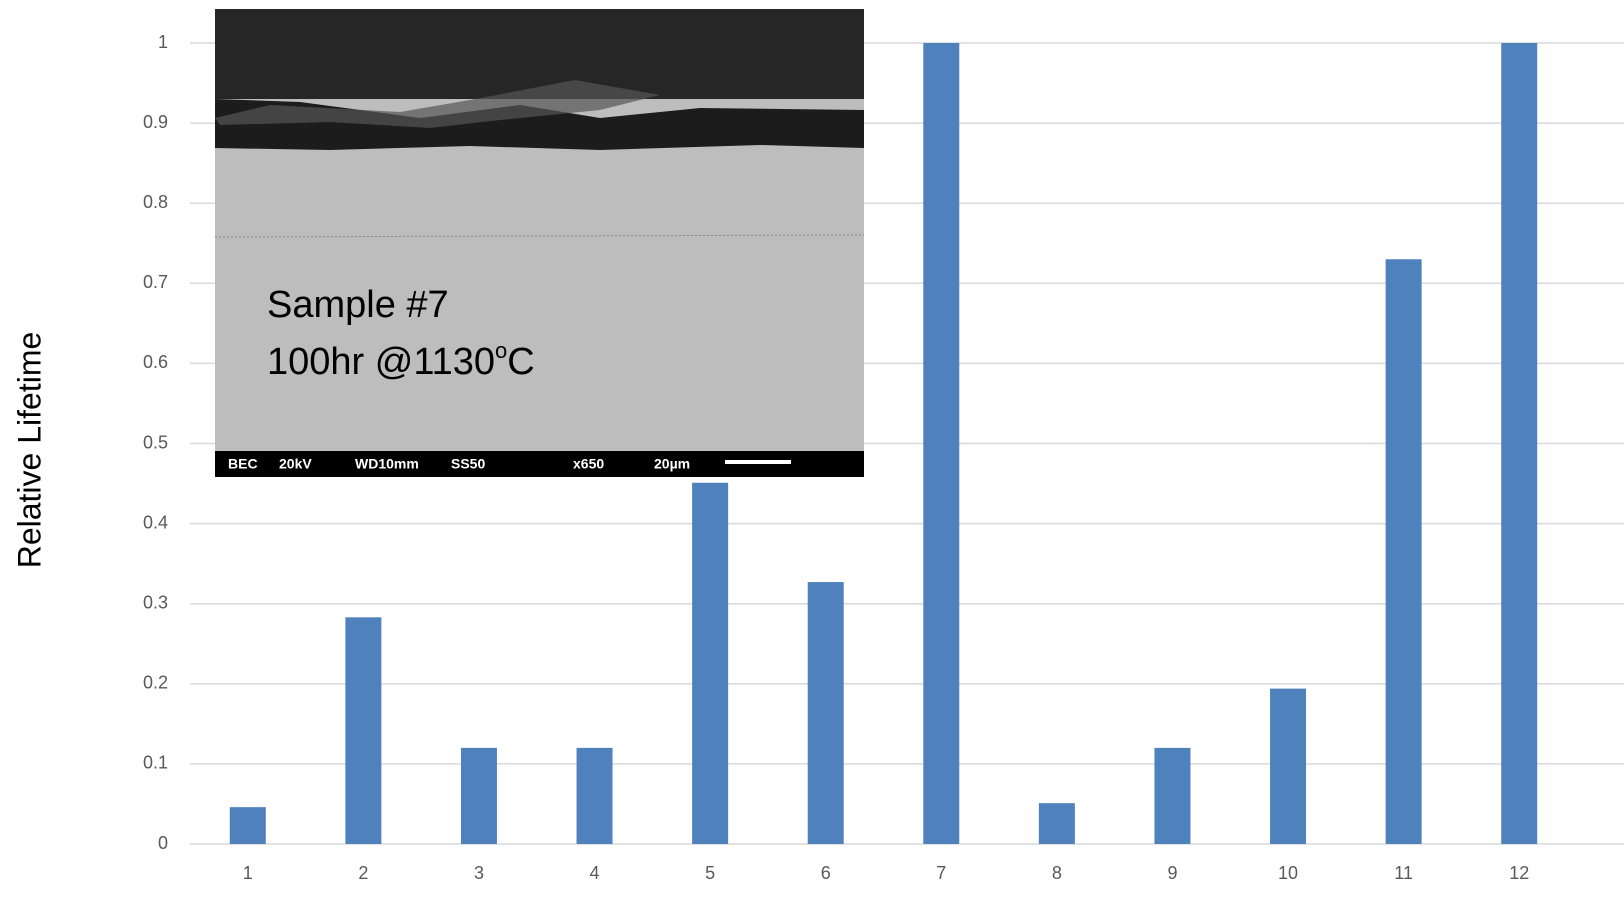  Describe the element at coordinates (468, 464) in the screenshot. I see `info-text: SS50` at that location.